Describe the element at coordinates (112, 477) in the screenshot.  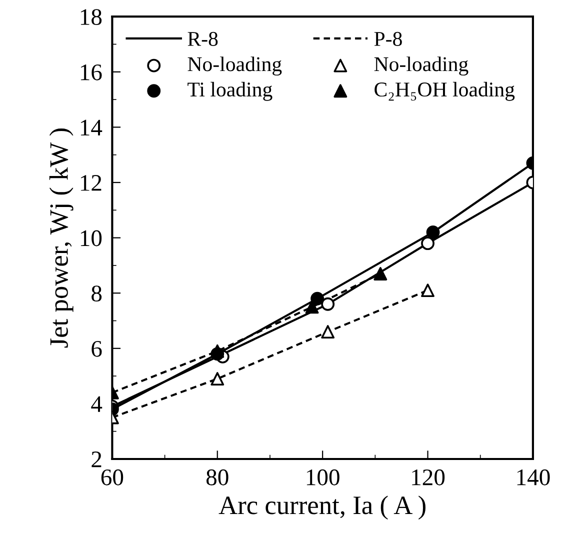
I see `x-tick-label: 60` at that location.